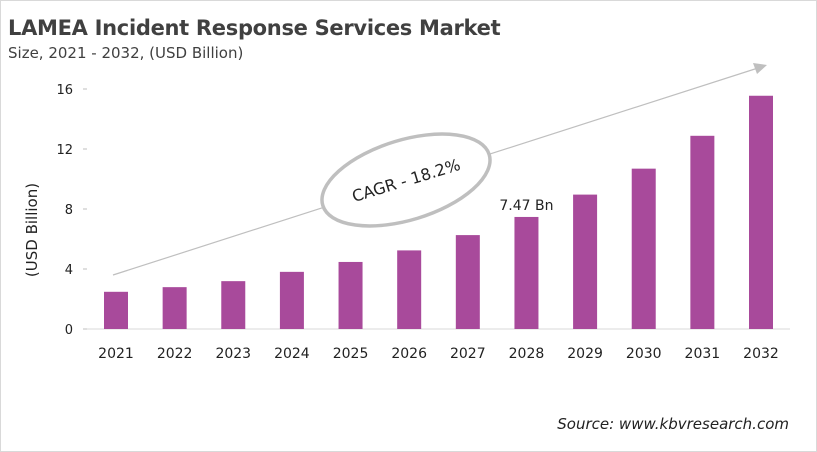 This screenshot has width=817, height=452. I want to click on x-tick-label: 2025, so click(351, 354).